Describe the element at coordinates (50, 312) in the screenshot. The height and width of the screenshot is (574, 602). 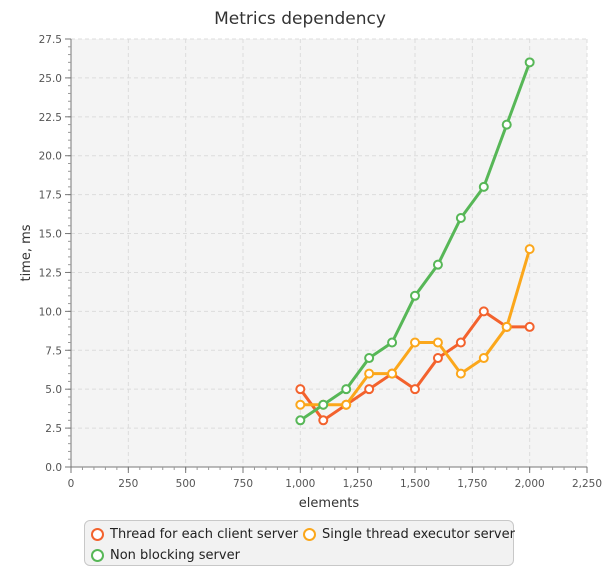
I see `y-tick-label: 10.0` at that location.